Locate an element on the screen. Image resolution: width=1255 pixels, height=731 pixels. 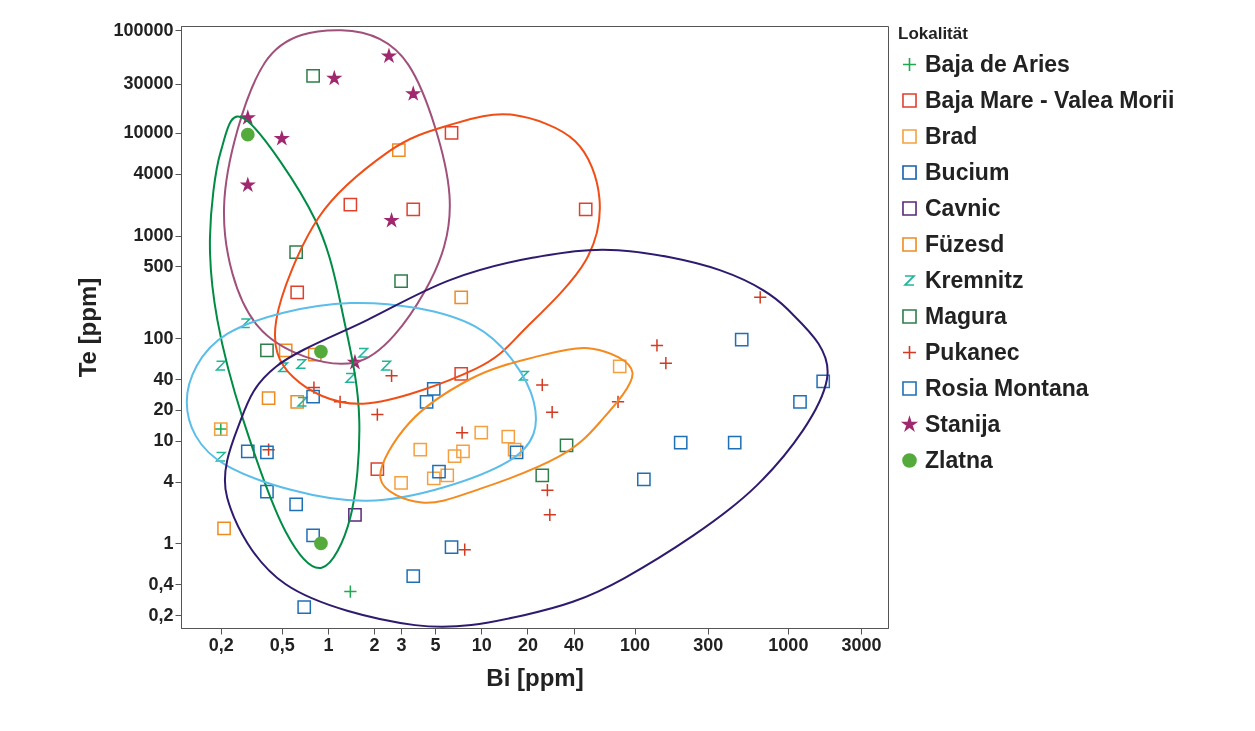
legend-label: Füzesd is located at coordinates (965, 243).